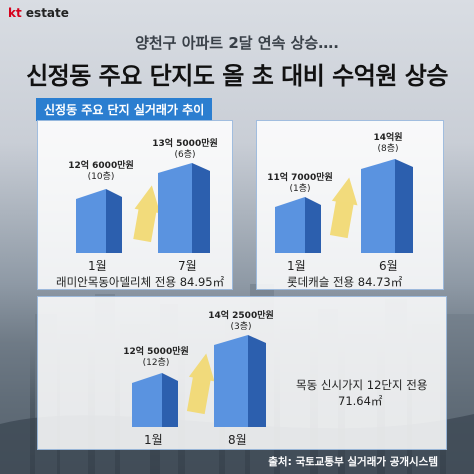 This screenshot has width=474, height=474. I want to click on complex-name-line2: 71.64㎡, so click(360, 401).